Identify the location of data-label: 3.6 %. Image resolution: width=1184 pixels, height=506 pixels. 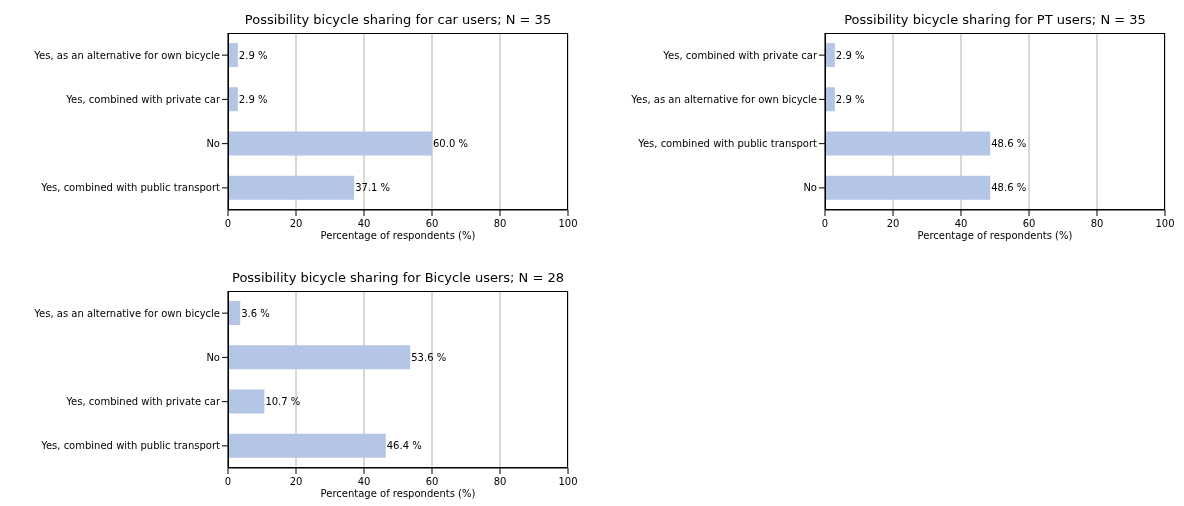
(255, 313).